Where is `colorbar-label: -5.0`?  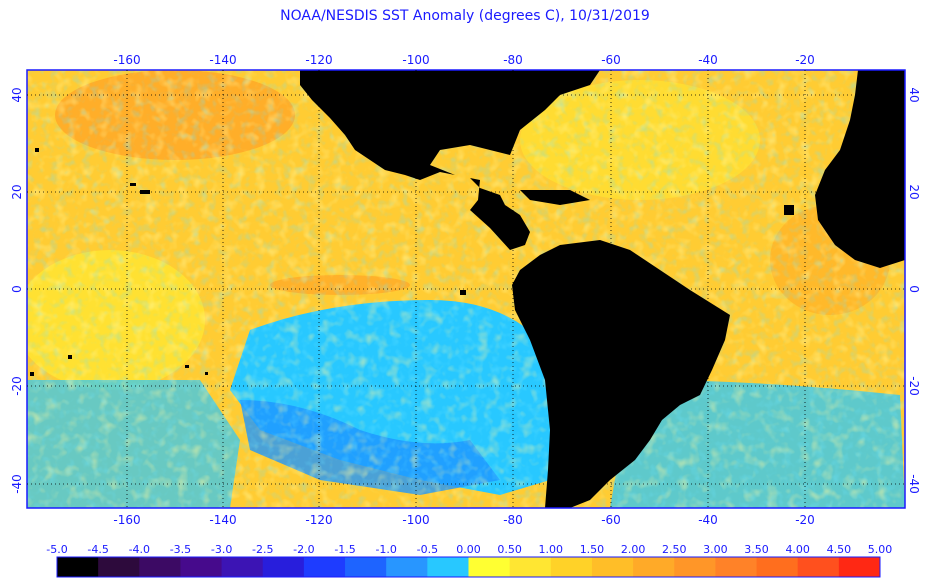
colorbar-label: -5.0 is located at coordinates (56, 549).